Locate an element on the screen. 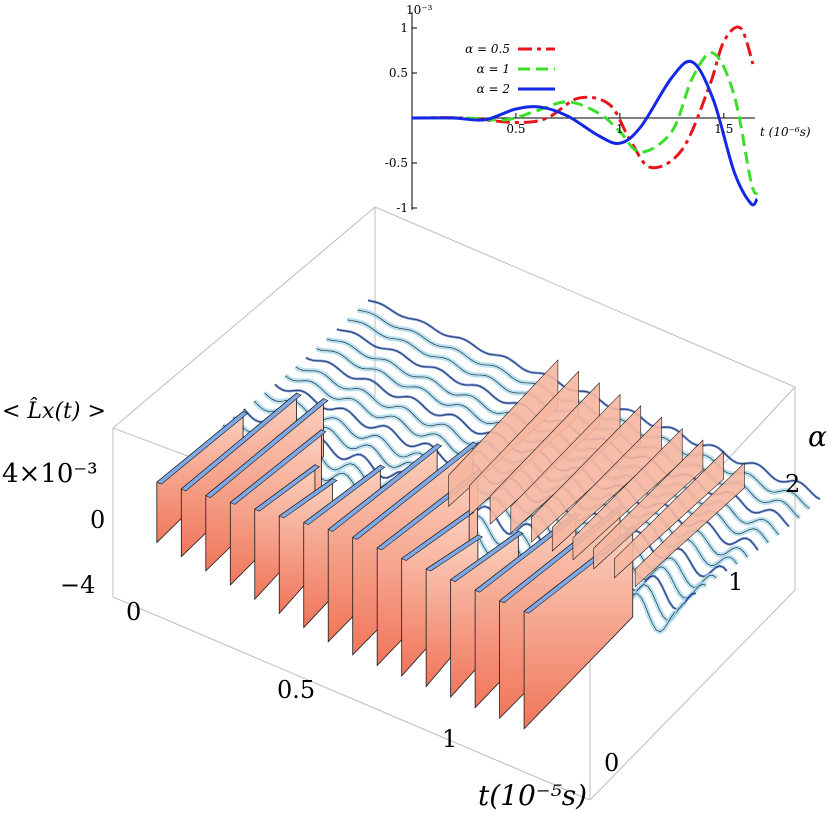 The width and height of the screenshot is (830, 814). inset-x-axis-label: t (10⁻⁶s) is located at coordinates (785, 132).